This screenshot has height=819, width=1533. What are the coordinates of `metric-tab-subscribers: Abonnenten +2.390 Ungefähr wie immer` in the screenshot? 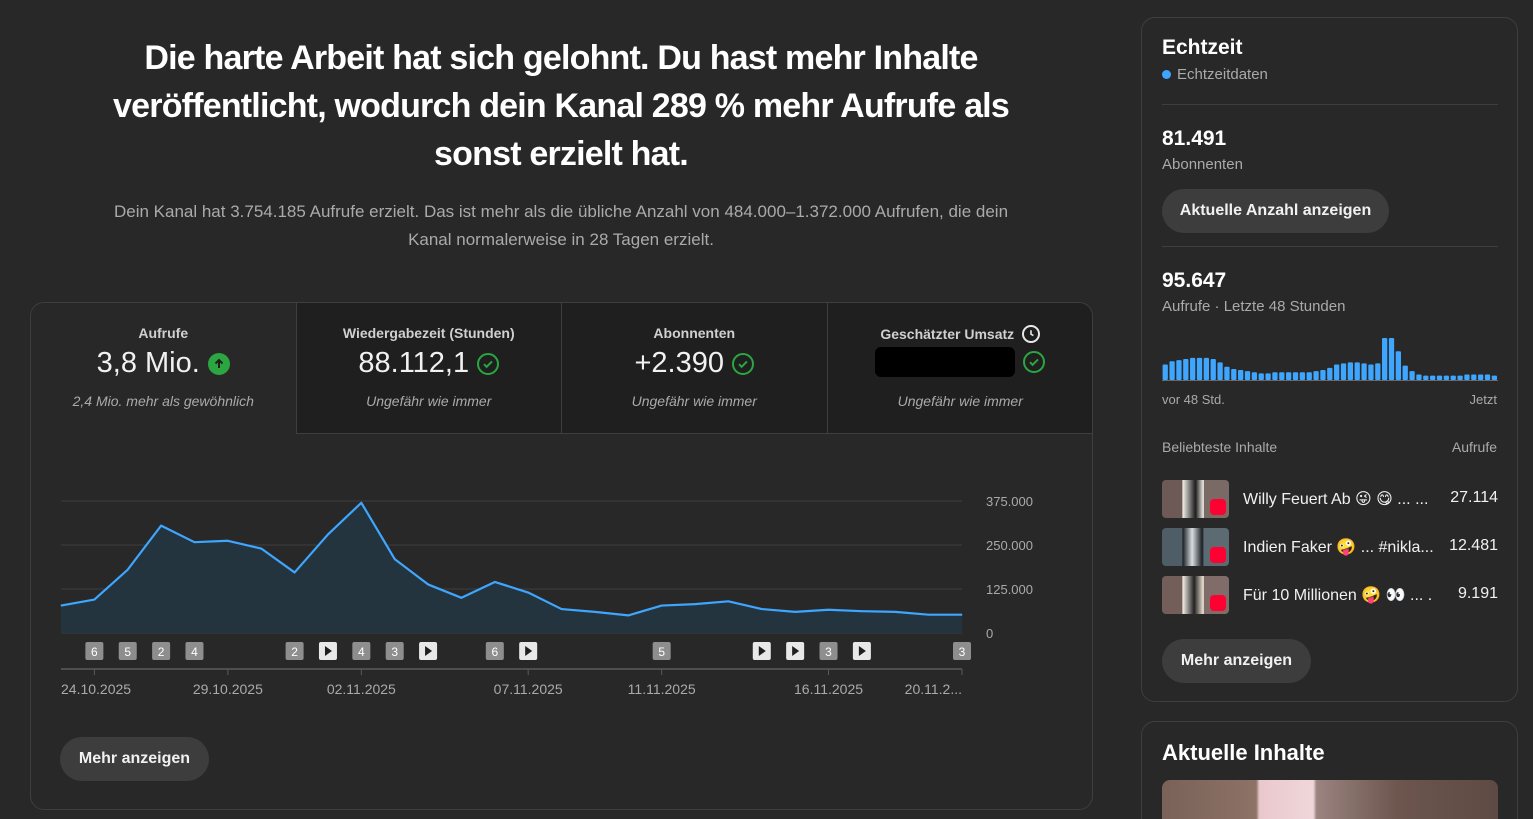 It's located at (695, 368).